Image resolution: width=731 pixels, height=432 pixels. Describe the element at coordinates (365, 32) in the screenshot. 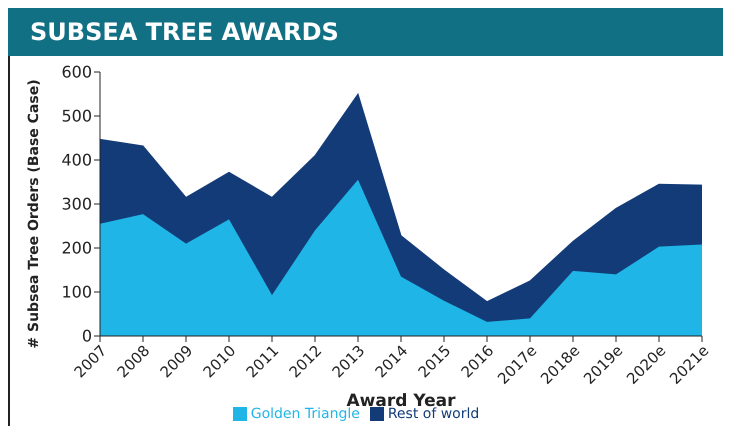

I see `chart-title: SUBSEA TREE AWARDS` at that location.